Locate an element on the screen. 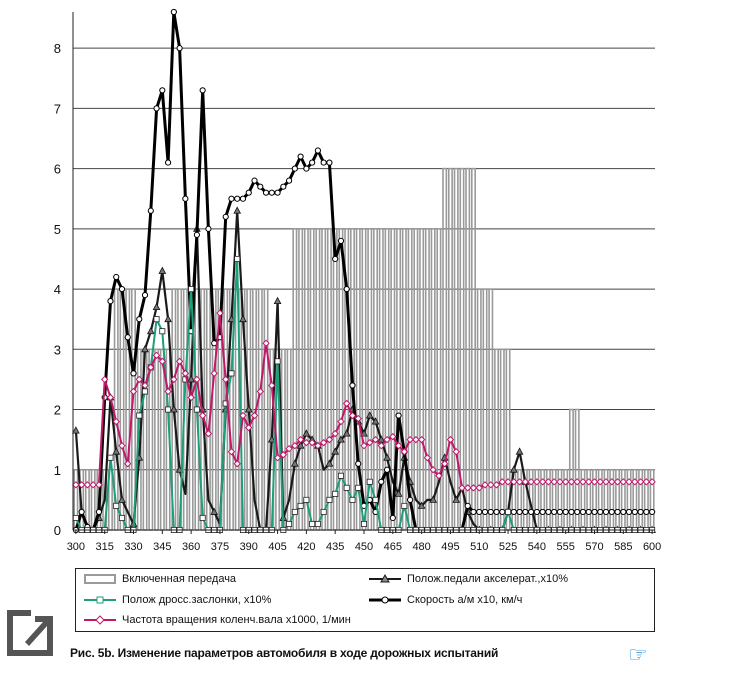  x-tick-label: 555 is located at coordinates (566, 547).